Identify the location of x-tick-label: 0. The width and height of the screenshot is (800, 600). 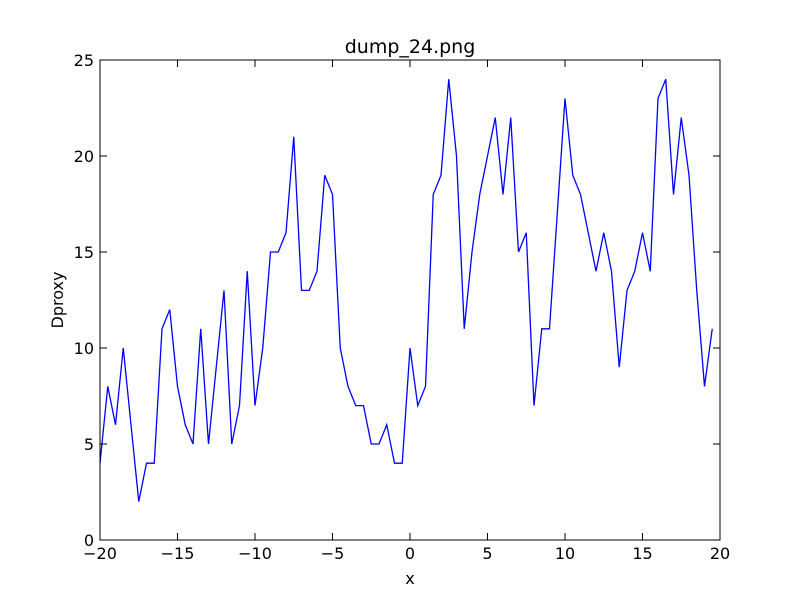
(410, 553).